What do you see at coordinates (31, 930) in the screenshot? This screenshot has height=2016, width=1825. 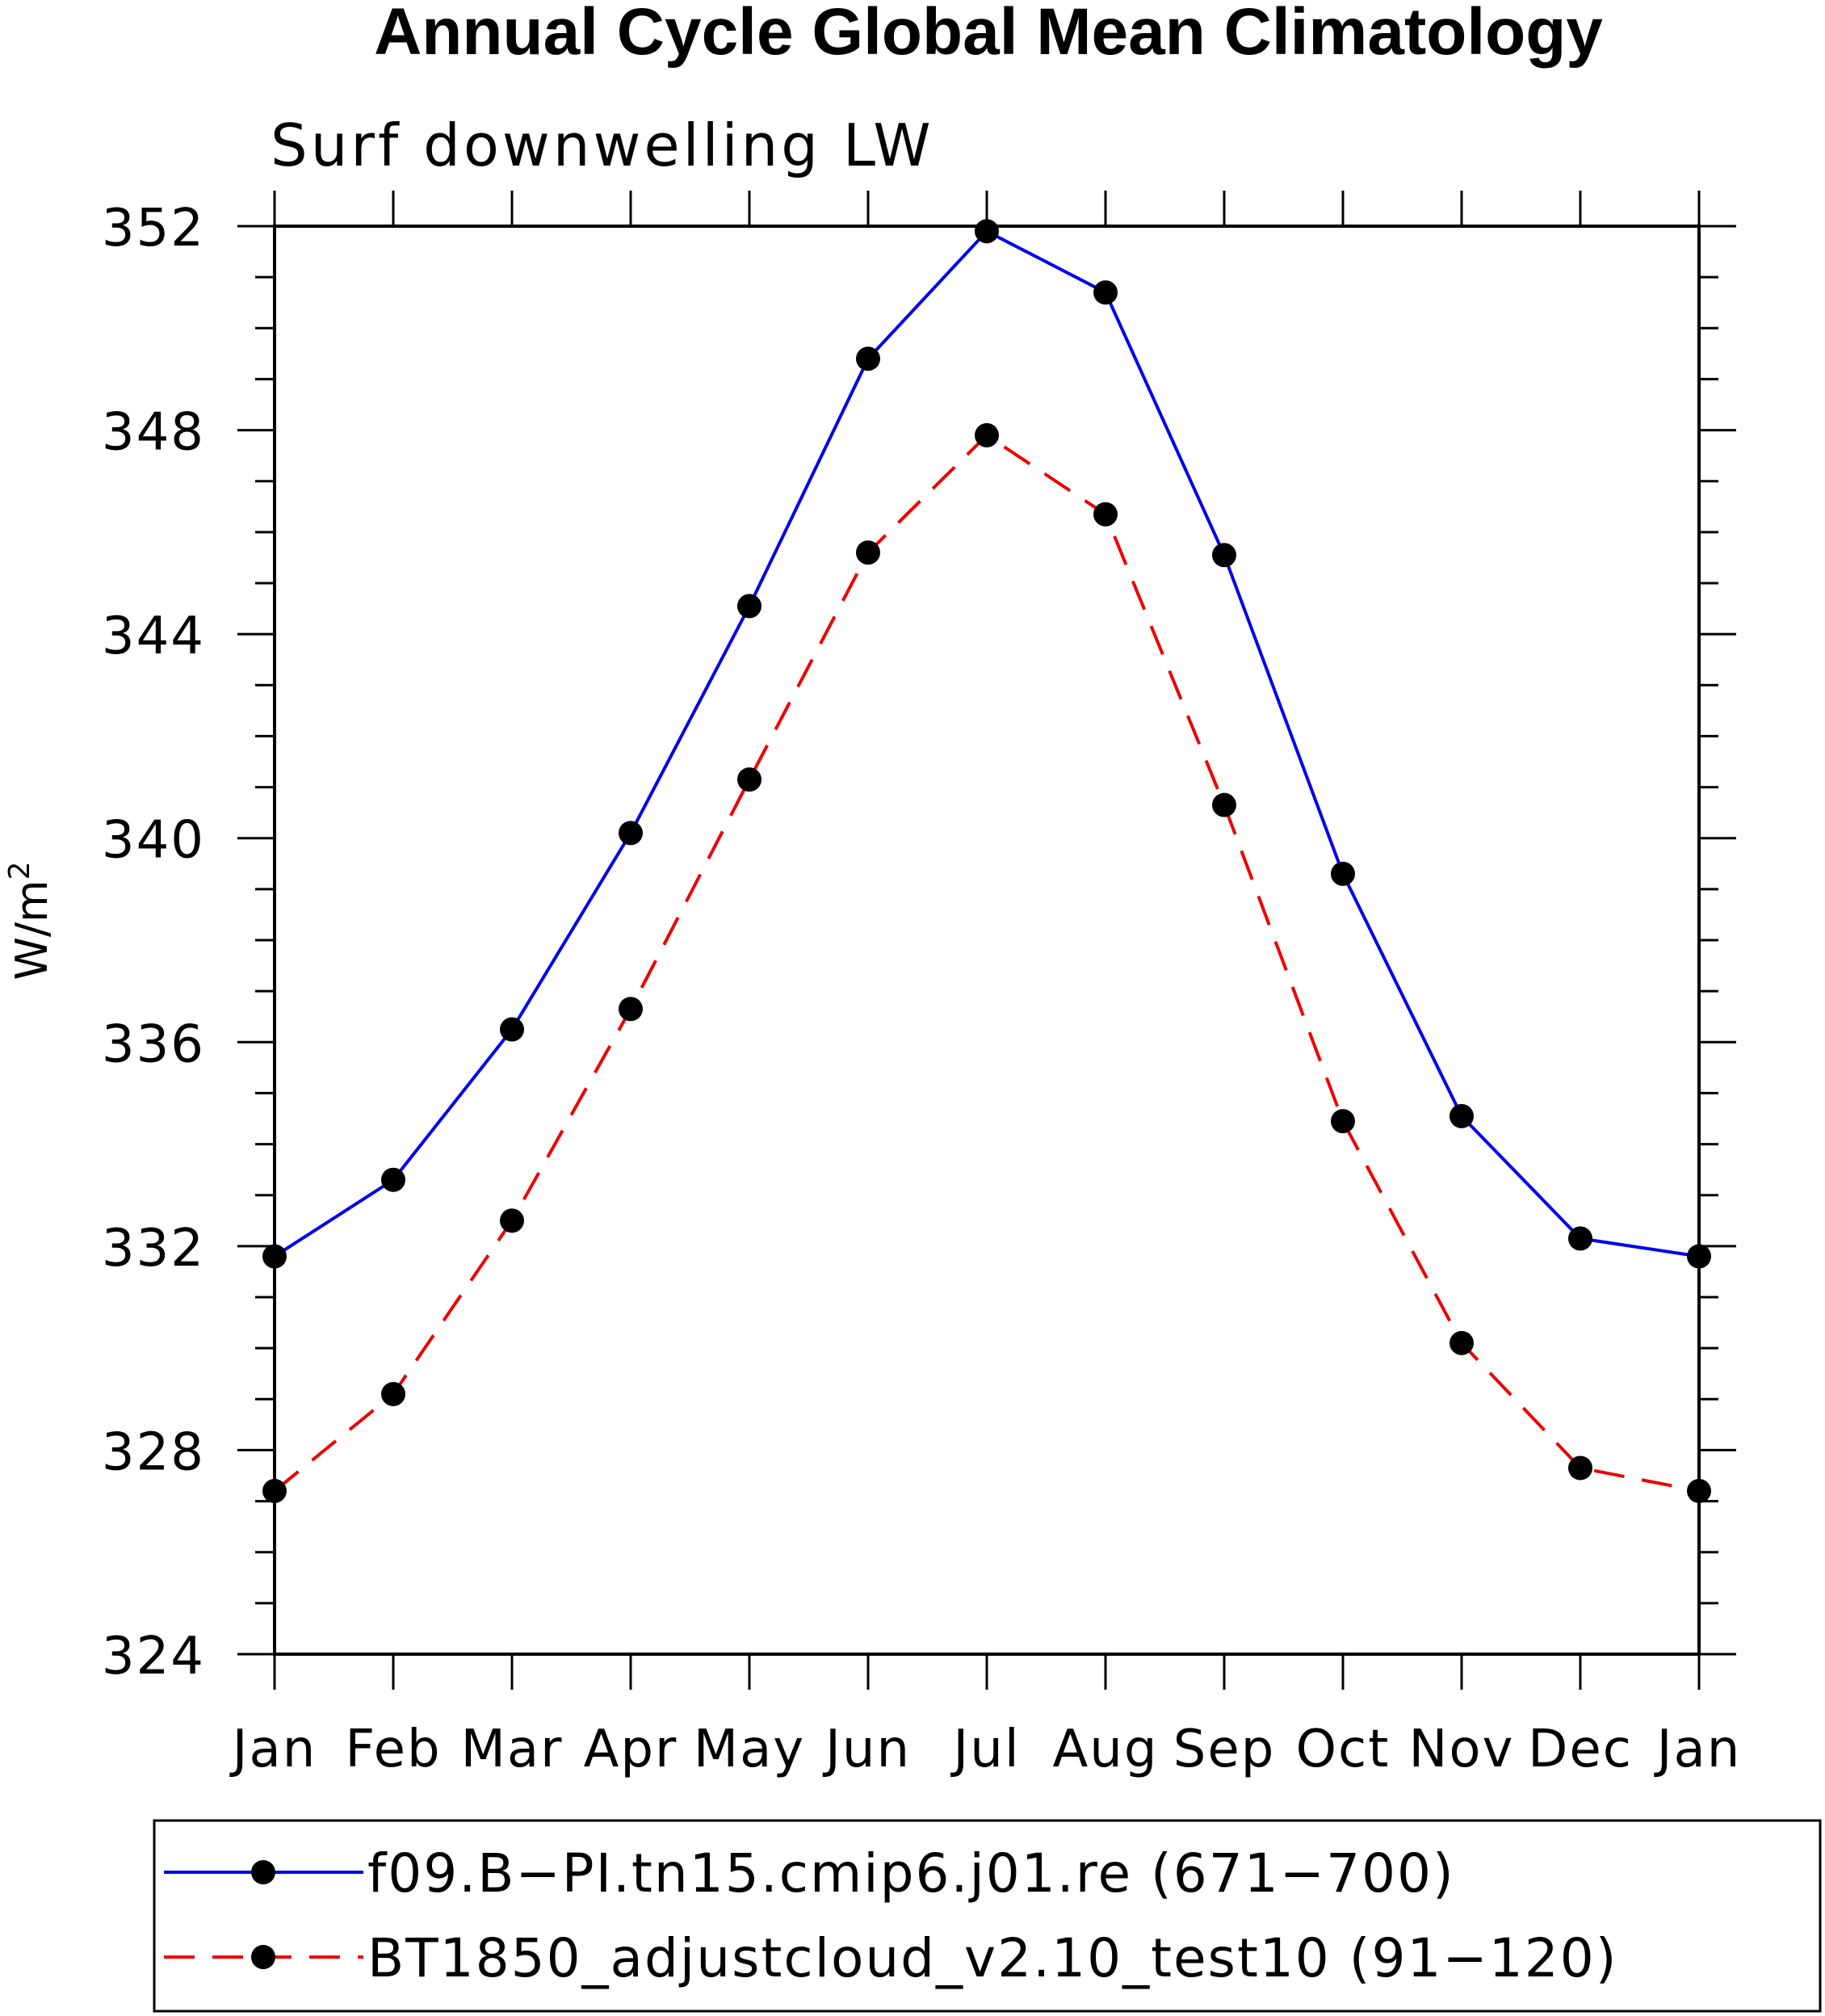 I see `y-axis-label-unit: W/m` at bounding box center [31, 930].